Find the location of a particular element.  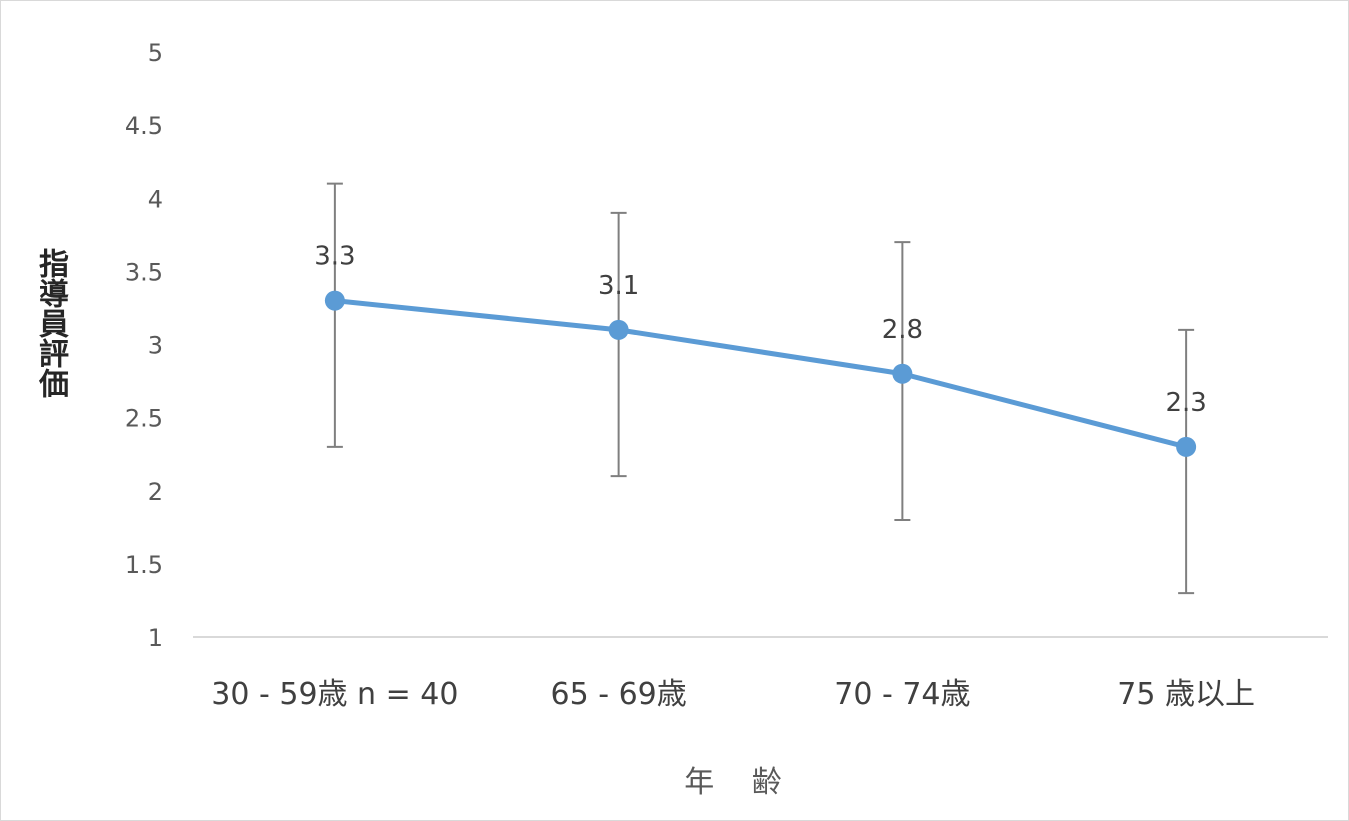

x-axis-ticks: 30 - 59歳 n = 40 65 - 69歳 70 - 74歳 75 歳以上 is located at coordinates (733, 694).